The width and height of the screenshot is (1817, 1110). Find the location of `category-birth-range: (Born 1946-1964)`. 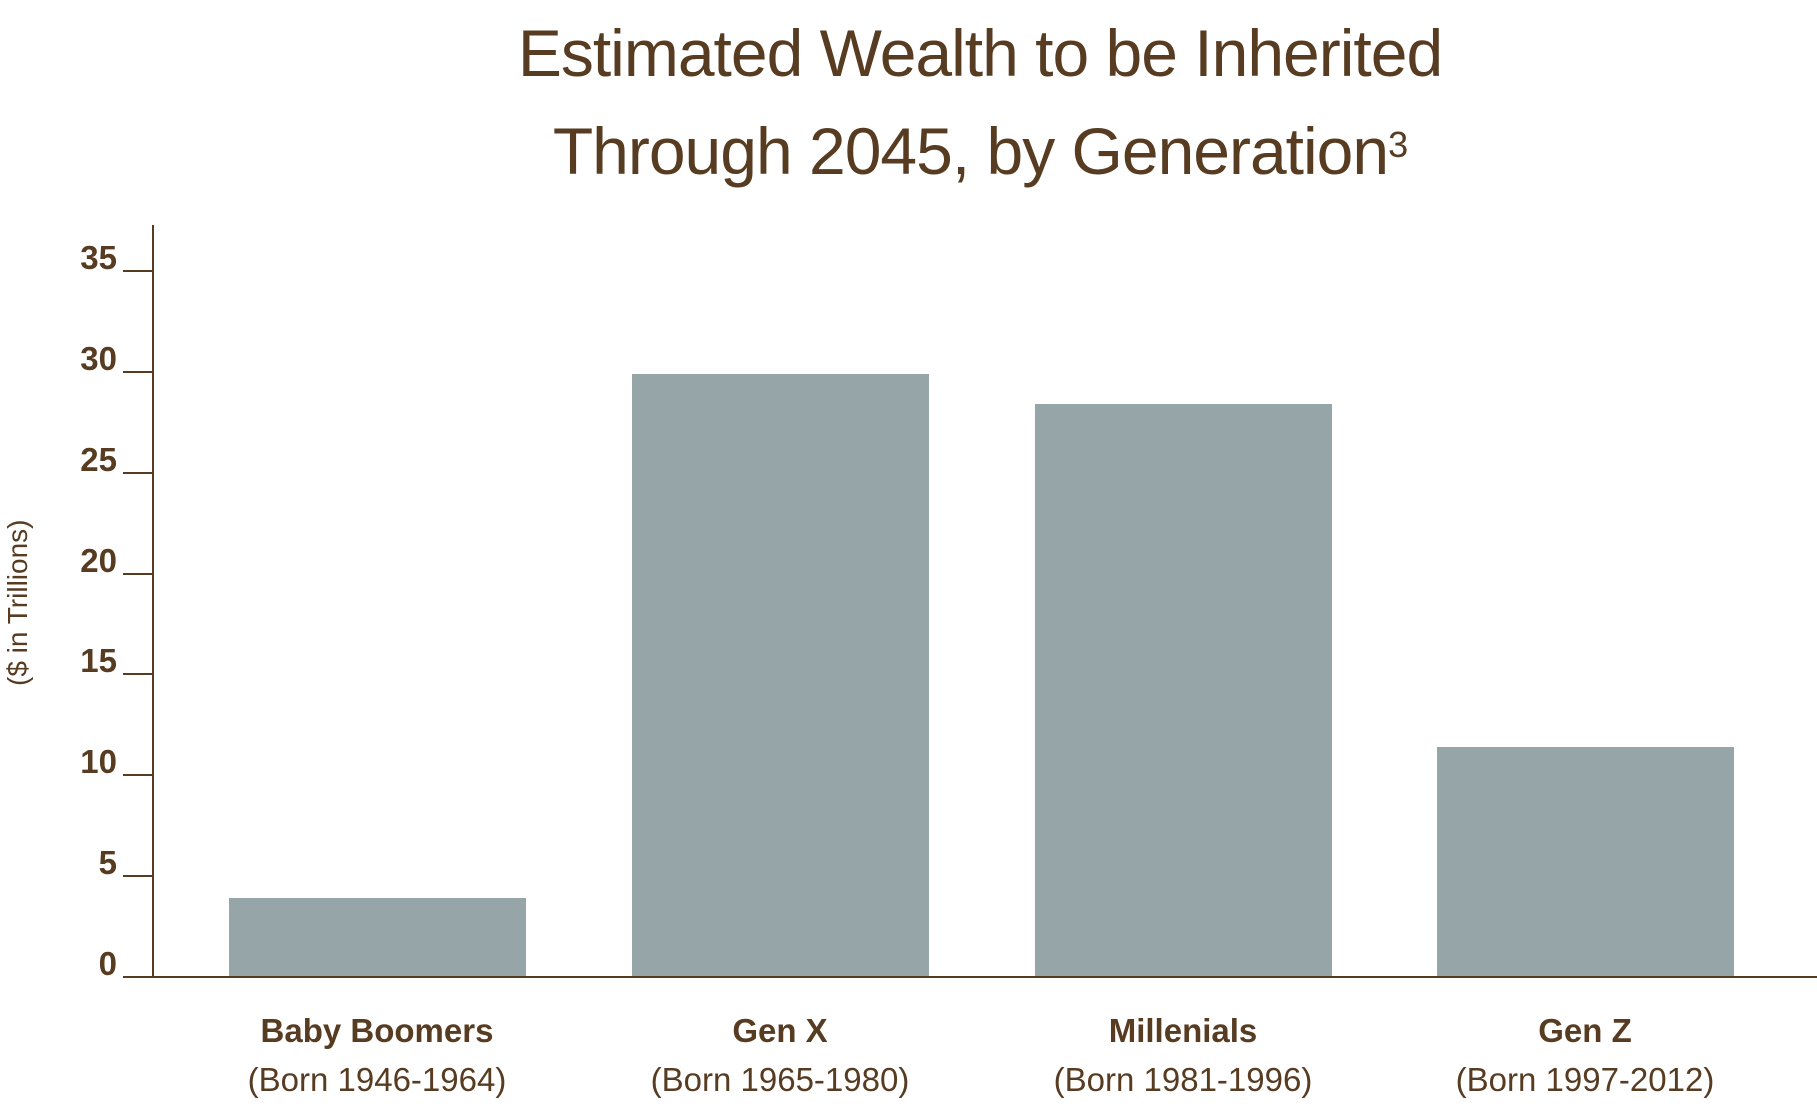

category-birth-range: (Born 1946-1964) is located at coordinates (377, 1079).